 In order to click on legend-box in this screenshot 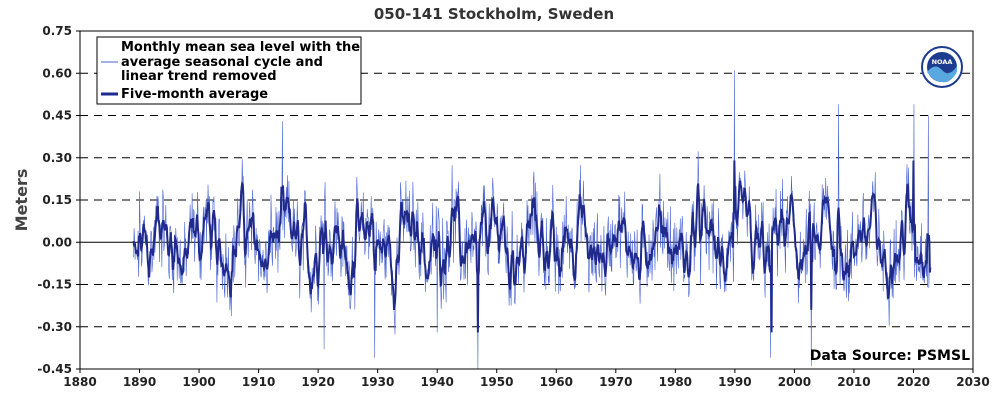, I will do `click(229, 70)`.